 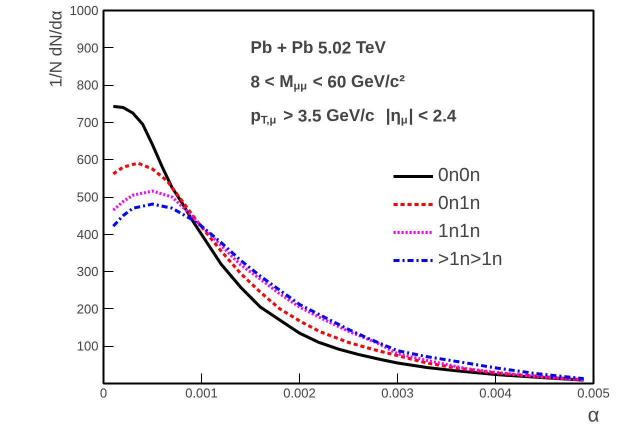 What do you see at coordinates (87, 346) in the screenshot?
I see `y-tick-label: 100` at bounding box center [87, 346].